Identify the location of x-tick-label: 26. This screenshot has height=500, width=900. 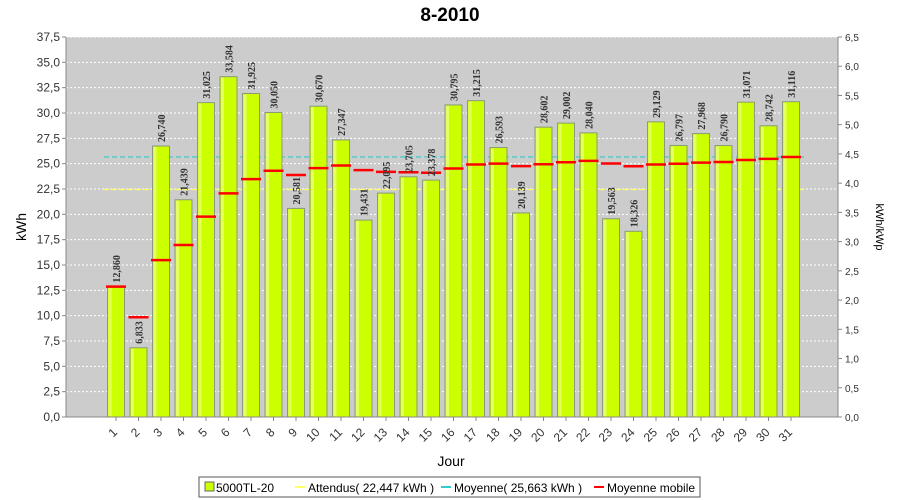
(673, 435).